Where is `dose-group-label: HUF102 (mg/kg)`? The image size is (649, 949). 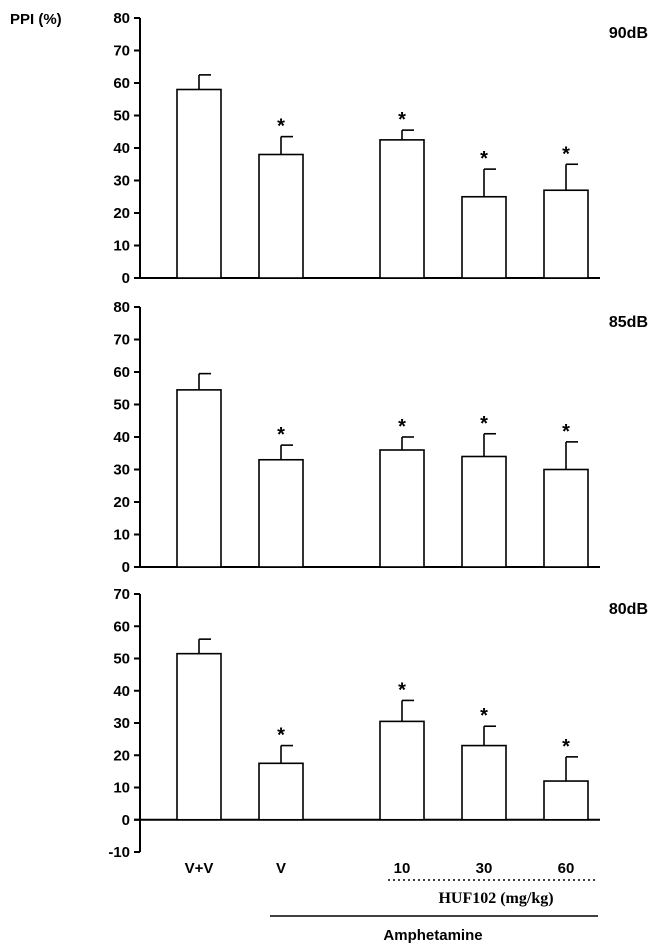
dose-group-label: HUF102 (mg/kg) is located at coordinates (495, 898).